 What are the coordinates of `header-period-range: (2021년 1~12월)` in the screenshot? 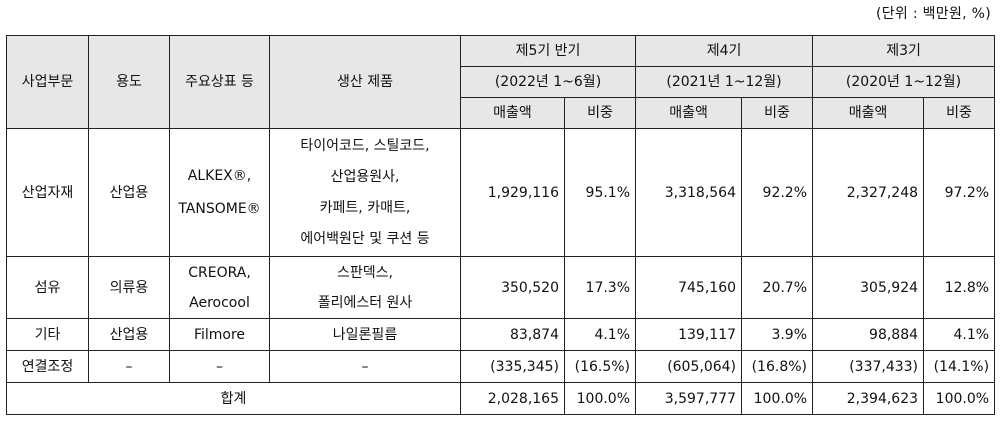 It's located at (724, 82).